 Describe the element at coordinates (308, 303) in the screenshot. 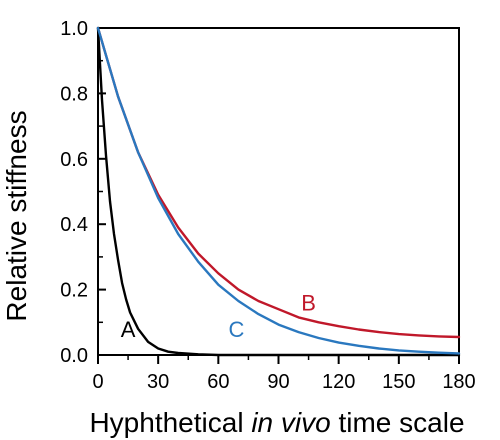

I see `curve-label-b: B` at that location.